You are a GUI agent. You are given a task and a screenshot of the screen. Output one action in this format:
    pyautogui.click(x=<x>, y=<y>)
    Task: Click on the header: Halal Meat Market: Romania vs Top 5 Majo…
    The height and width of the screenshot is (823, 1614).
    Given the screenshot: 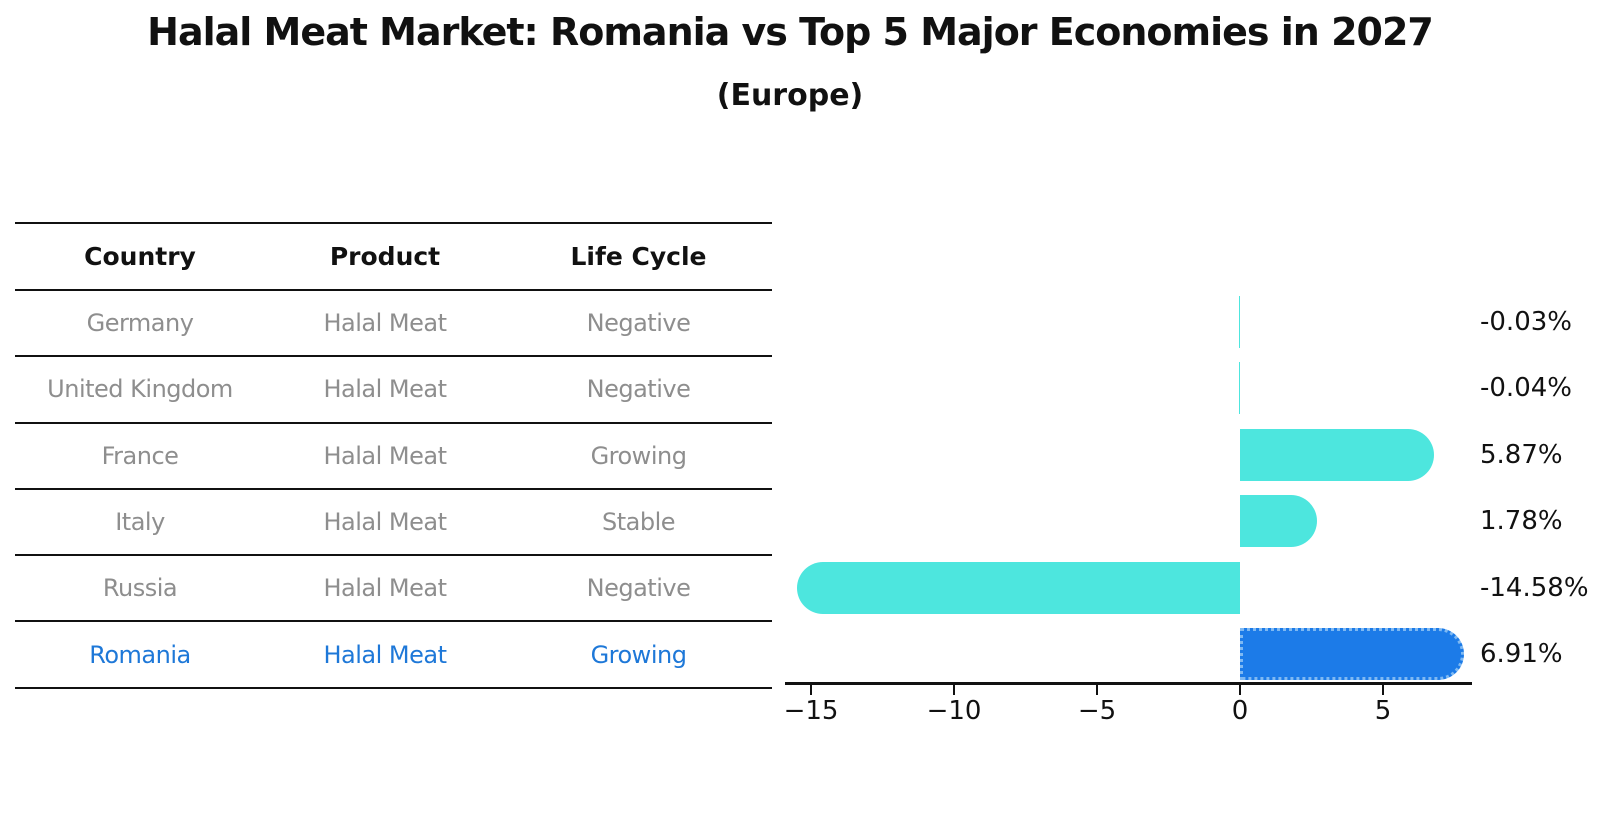 What is the action you would take?
    pyautogui.click(x=790, y=33)
    